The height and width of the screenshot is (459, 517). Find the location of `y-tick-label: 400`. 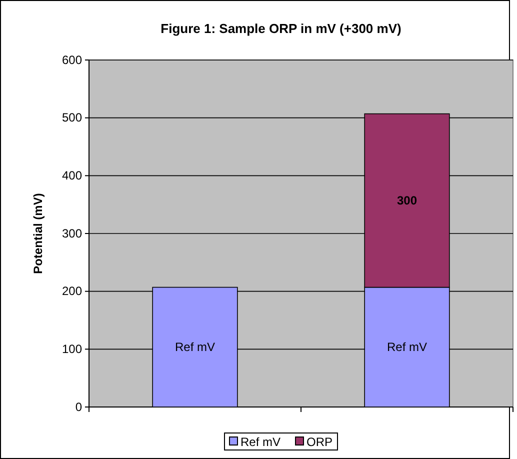

y-tick-label: 400 is located at coordinates (72, 175).